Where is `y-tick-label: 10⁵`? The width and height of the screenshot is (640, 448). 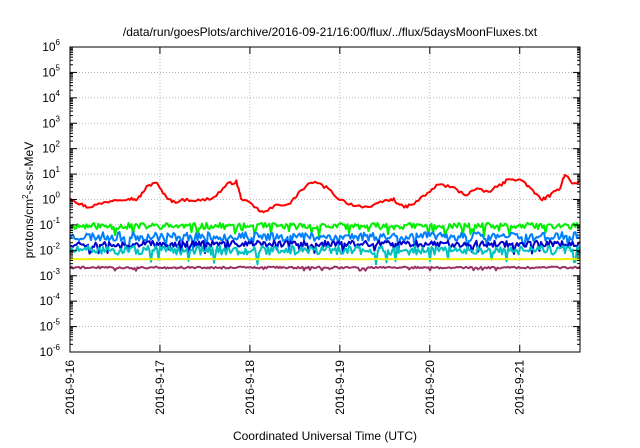 y-tick-label: 10⁵ is located at coordinates (51, 71).